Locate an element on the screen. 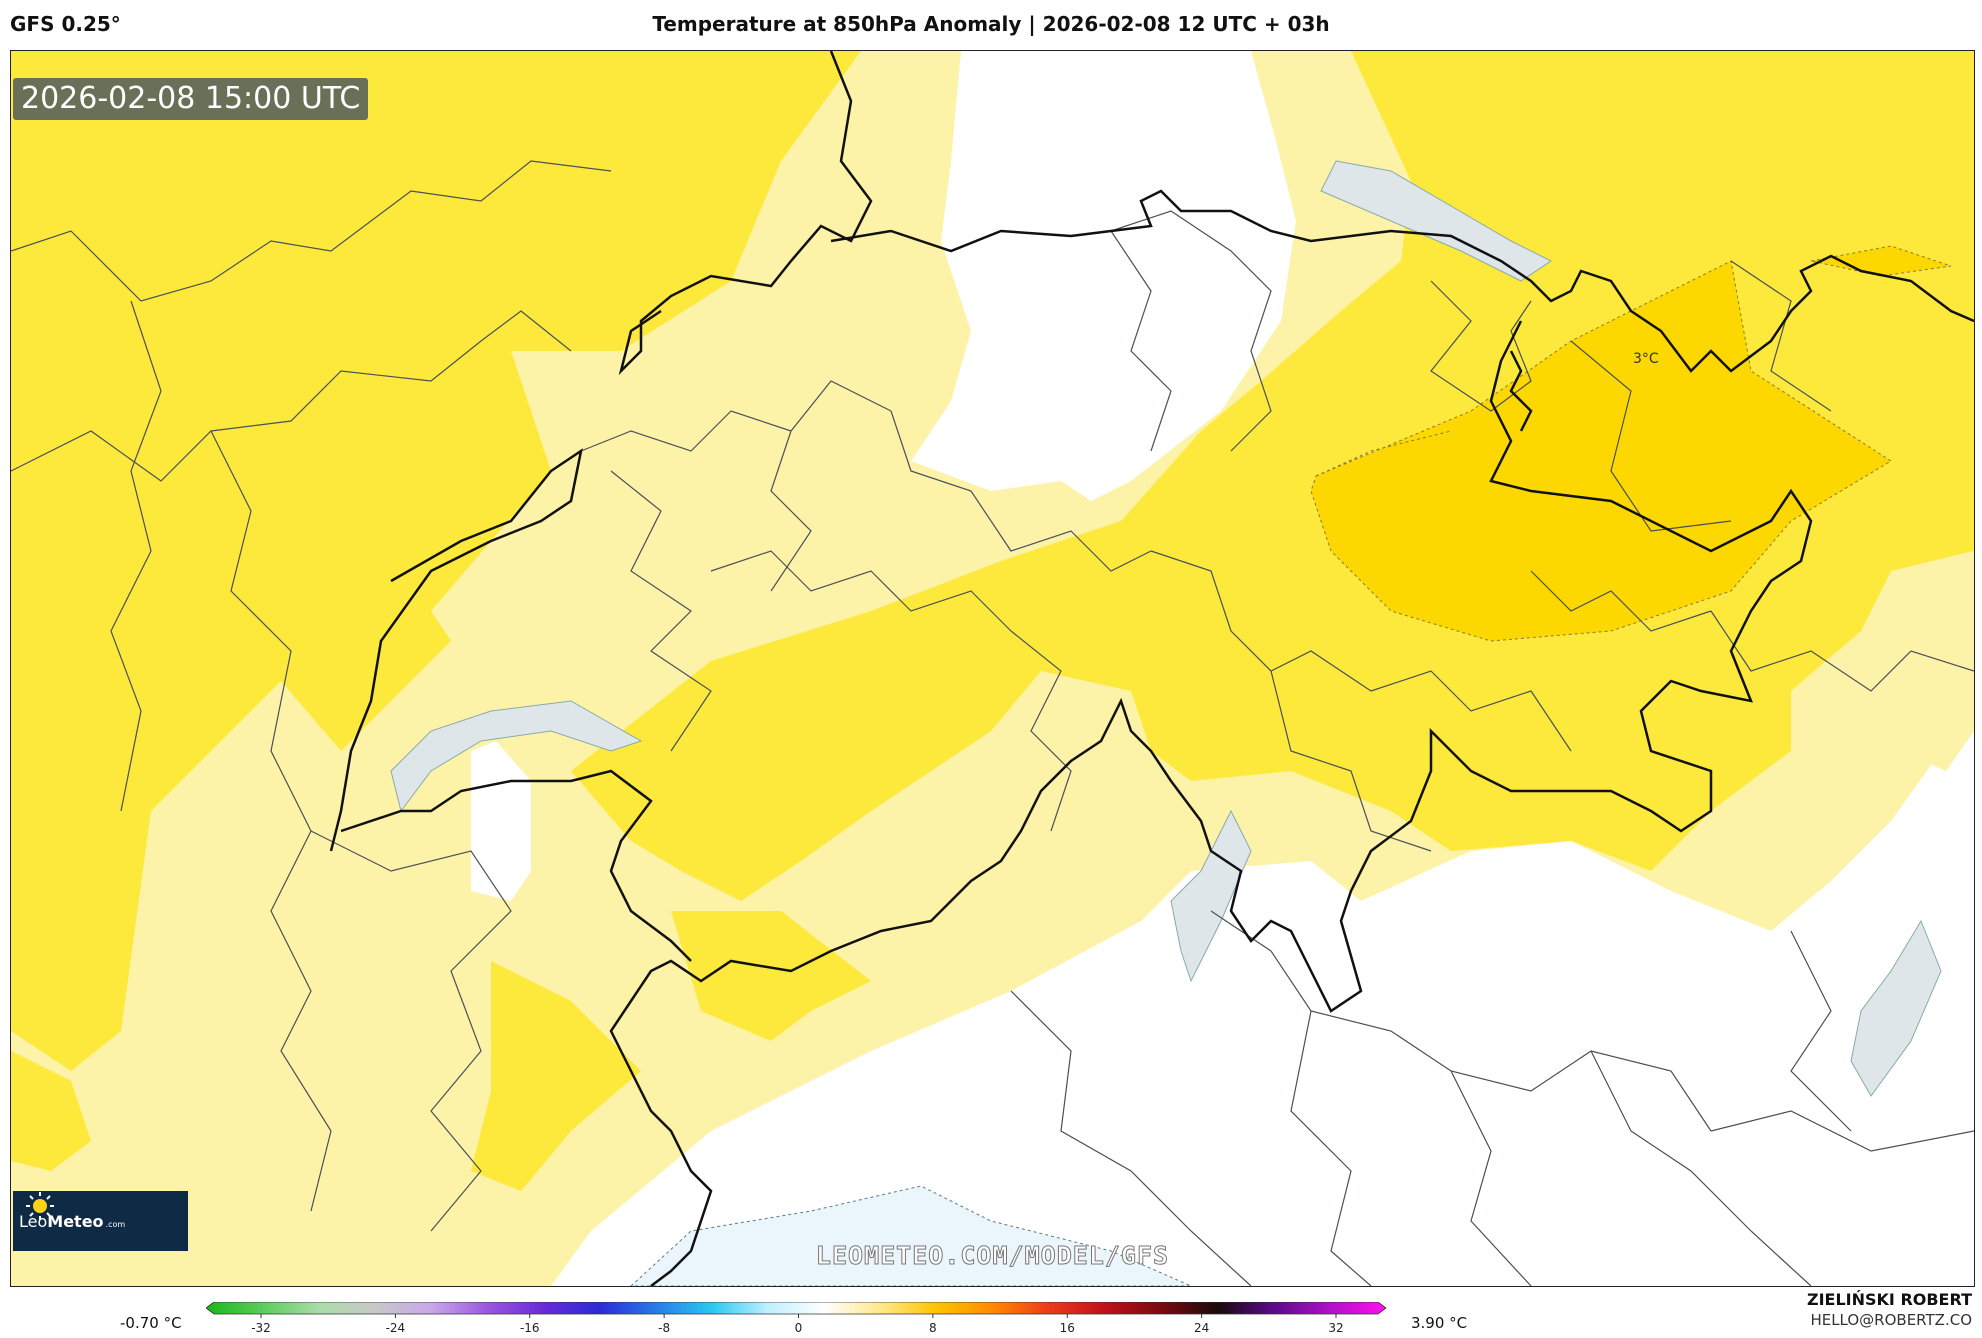 The width and height of the screenshot is (1982, 1338). anomaly-field-south-a is located at coordinates (771, 976).